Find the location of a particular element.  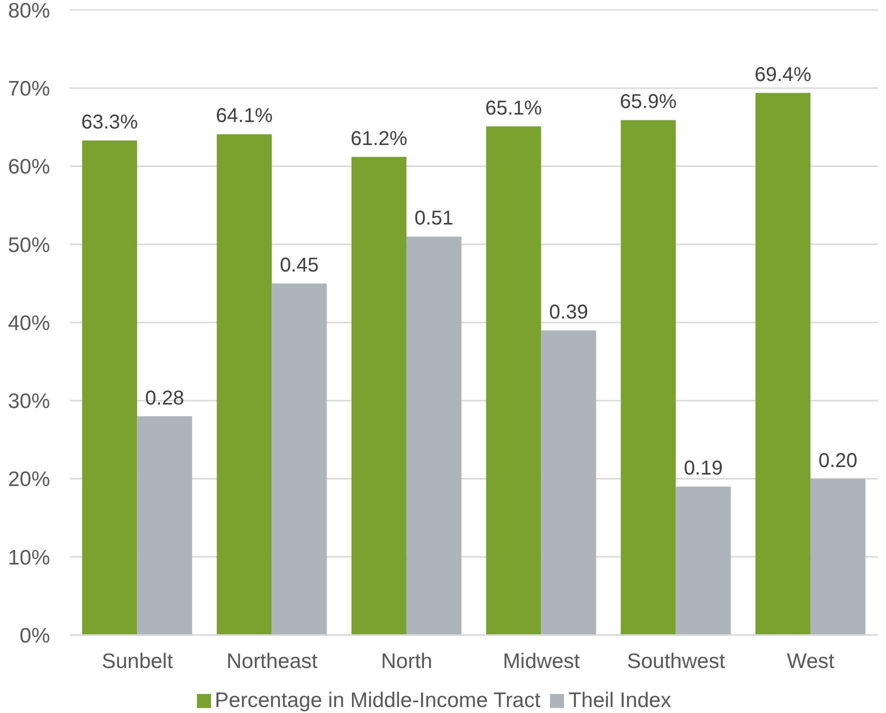

y-tick-label: 40% is located at coordinates (29, 323).